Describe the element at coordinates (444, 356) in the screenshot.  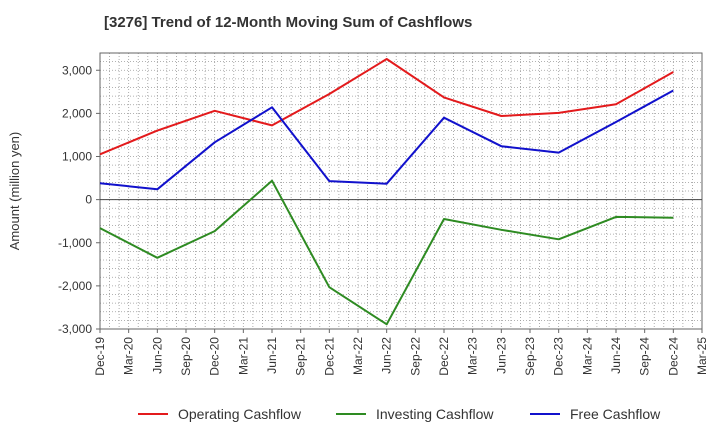
I see `x-tick-label: Dec-22` at that location.